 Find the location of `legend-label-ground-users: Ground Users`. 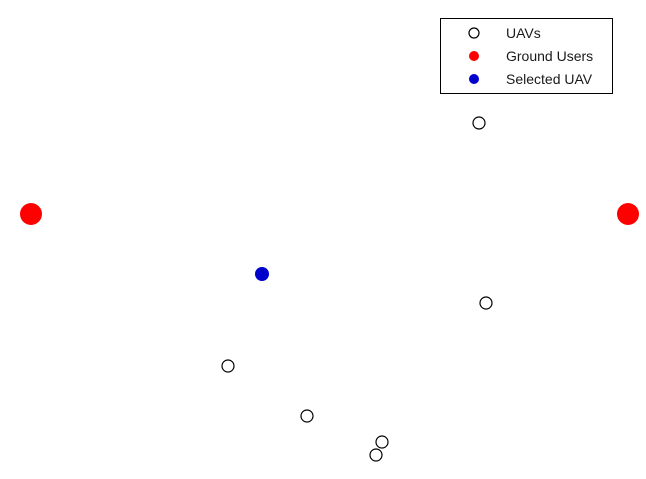

legend-label-ground-users: Ground Users is located at coordinates (549, 56).